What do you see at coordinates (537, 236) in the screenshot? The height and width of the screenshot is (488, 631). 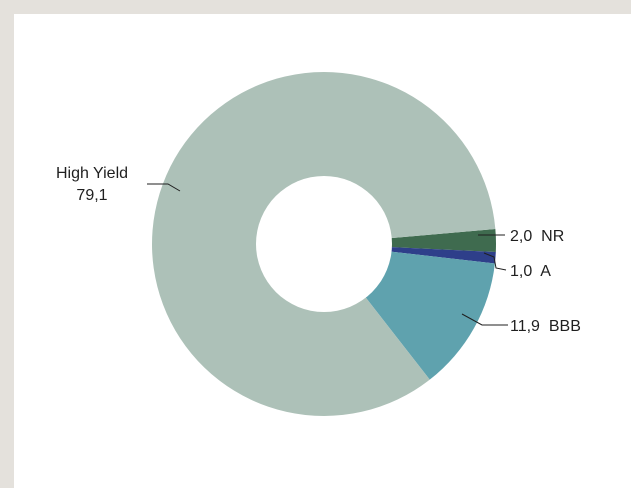 I see `label-nr: 2,0 NR` at bounding box center [537, 236].